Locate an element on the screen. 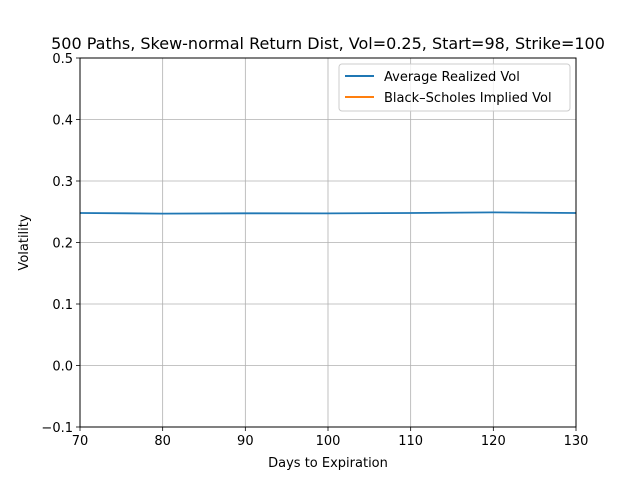 This screenshot has height=484, width=640. y-tick-label: 0.3 is located at coordinates (62, 182).